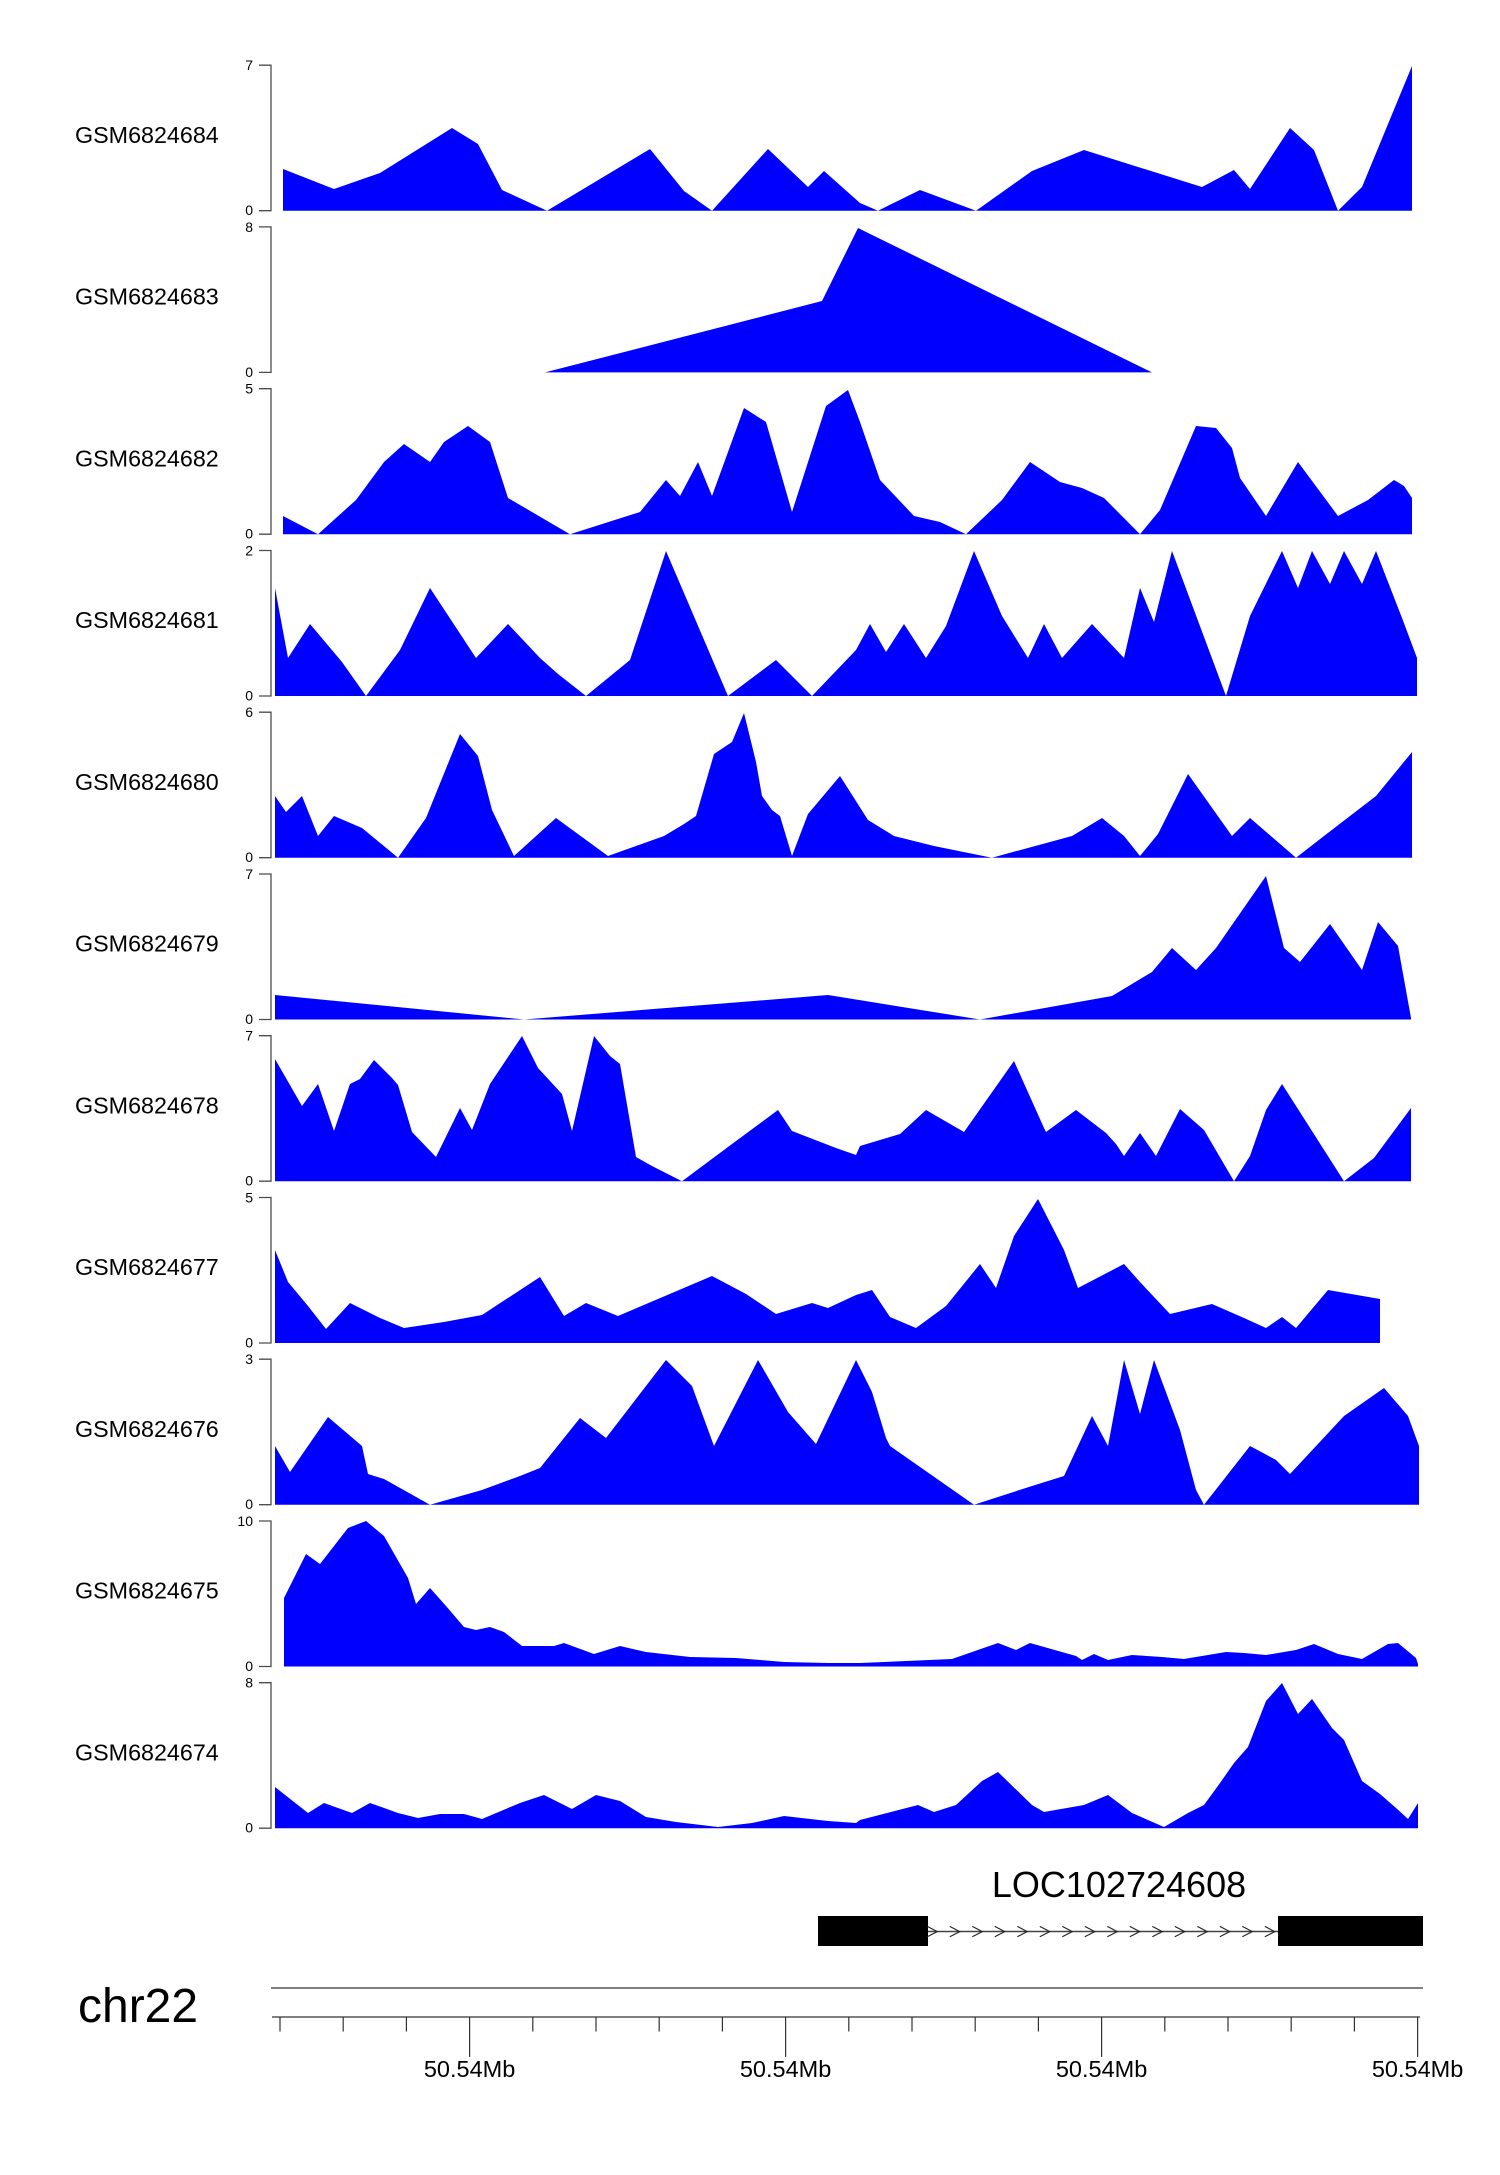  What do you see at coordinates (147, 1267) in the screenshot?
I see `svg-text: GSM6824677` at bounding box center [147, 1267].